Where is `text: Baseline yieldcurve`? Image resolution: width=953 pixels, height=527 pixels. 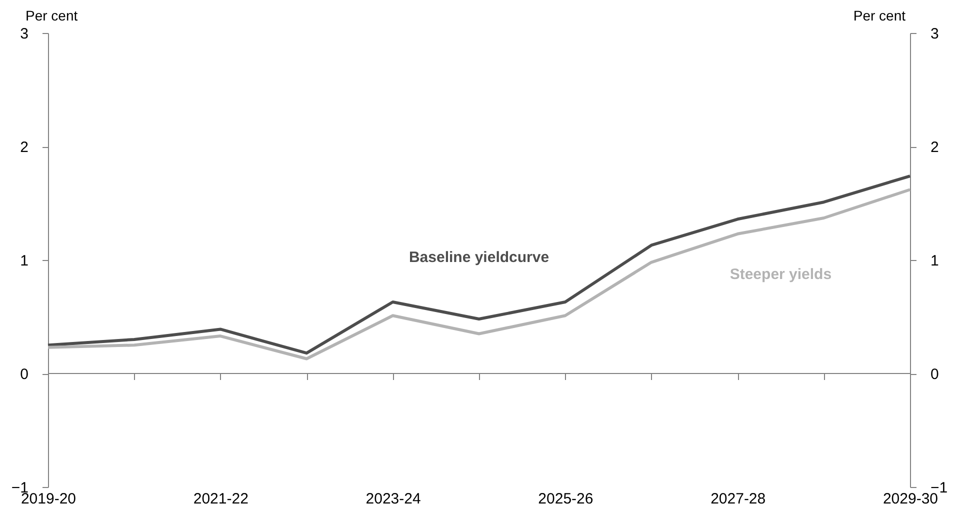 text: Baseline yieldcurve is located at coordinates (479, 257).